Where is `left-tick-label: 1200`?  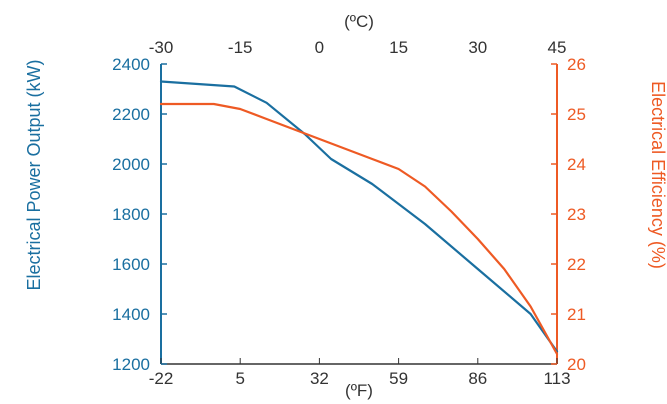 left-tick-label: 1200 is located at coordinates (131, 364).